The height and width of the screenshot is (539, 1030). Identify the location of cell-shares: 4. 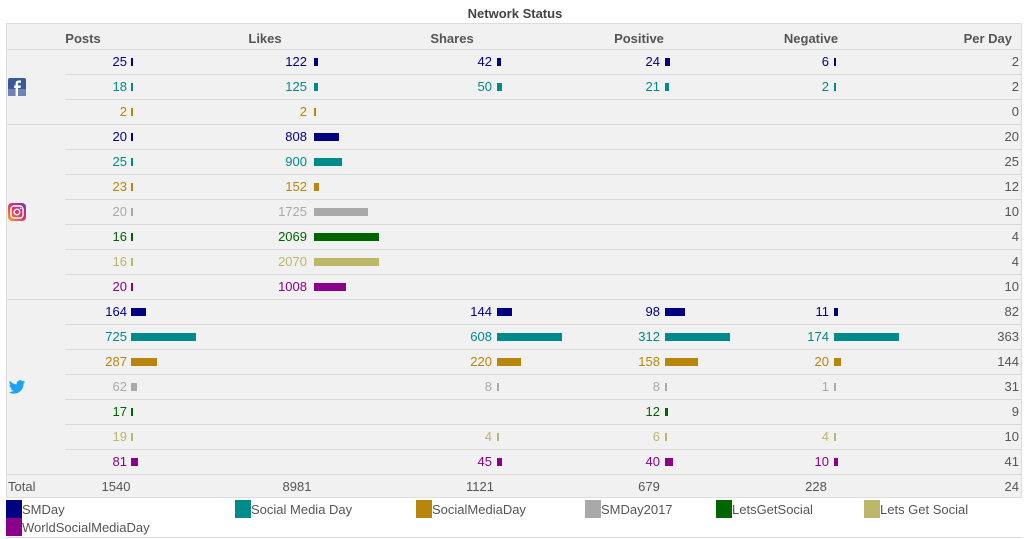
(488, 436).